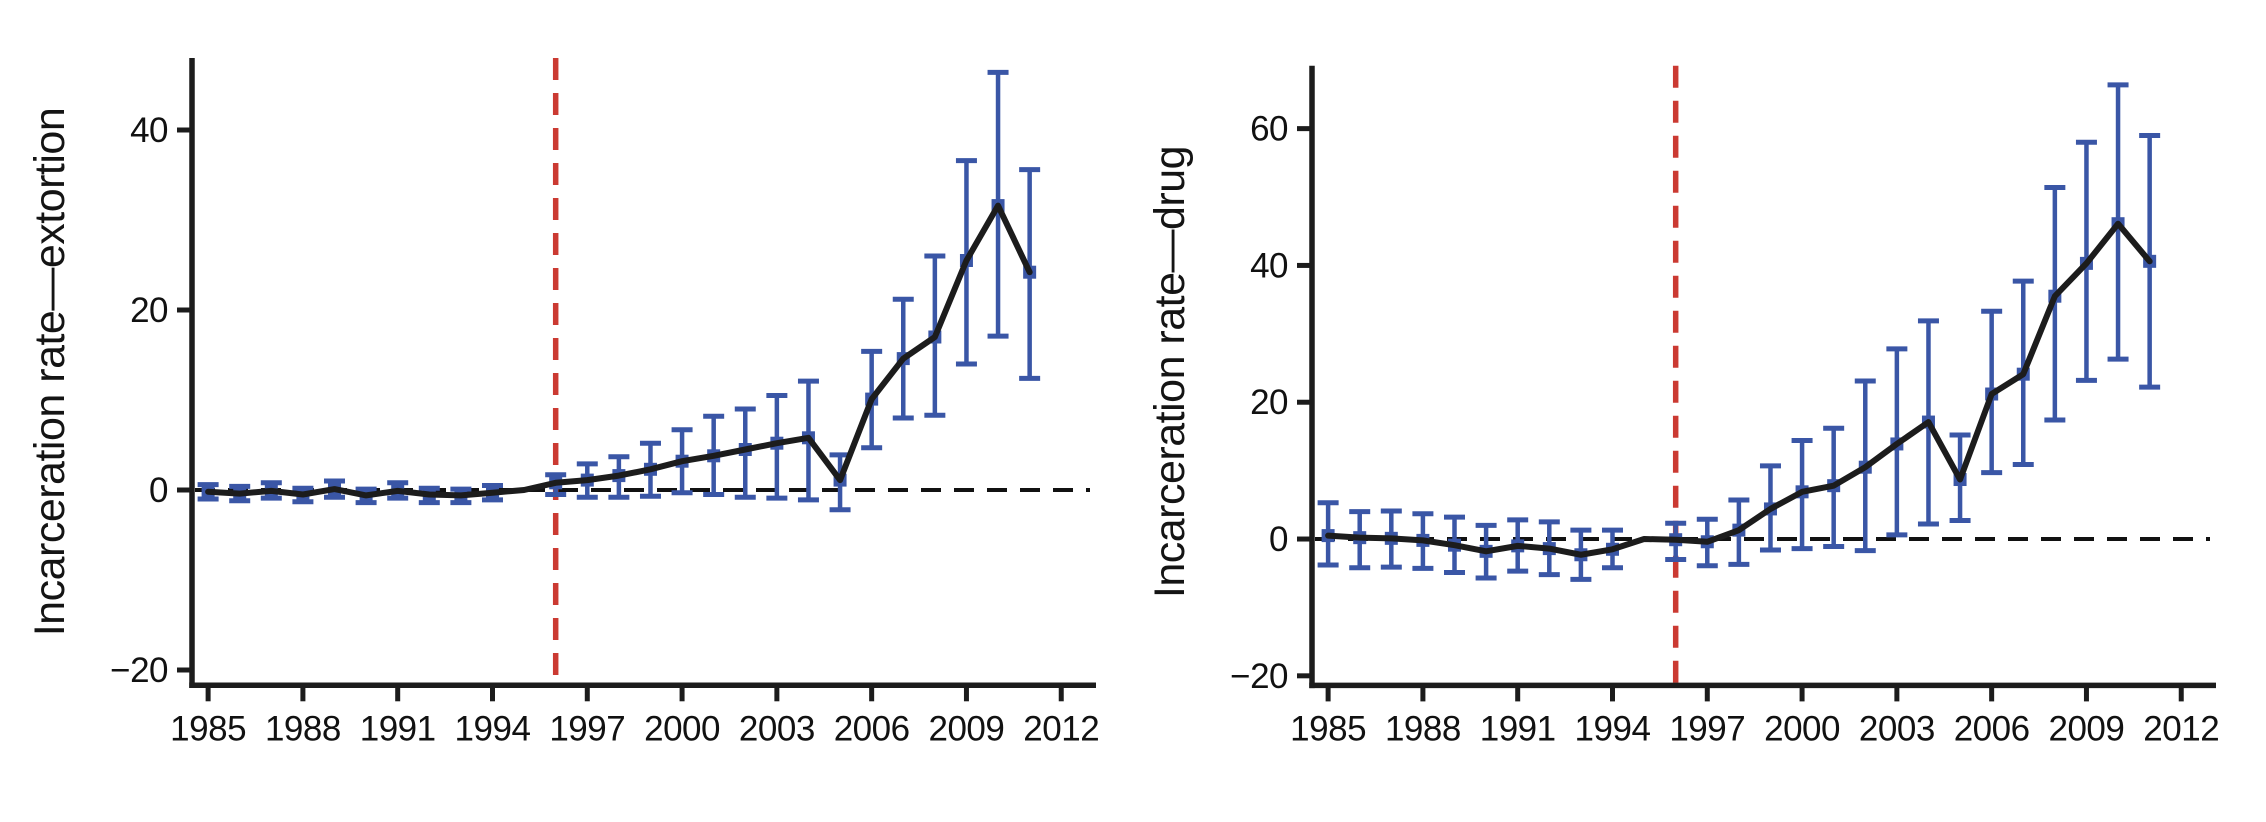  What do you see at coordinates (619, 350) in the screenshot?
I see `estimate-line` at bounding box center [619, 350].